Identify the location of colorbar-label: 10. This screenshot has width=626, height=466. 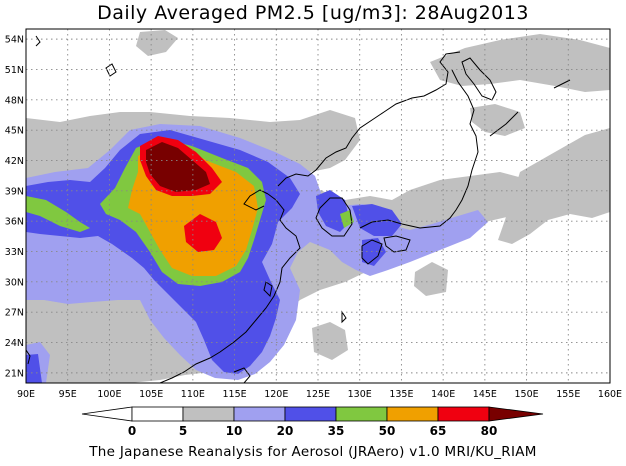
(234, 431).